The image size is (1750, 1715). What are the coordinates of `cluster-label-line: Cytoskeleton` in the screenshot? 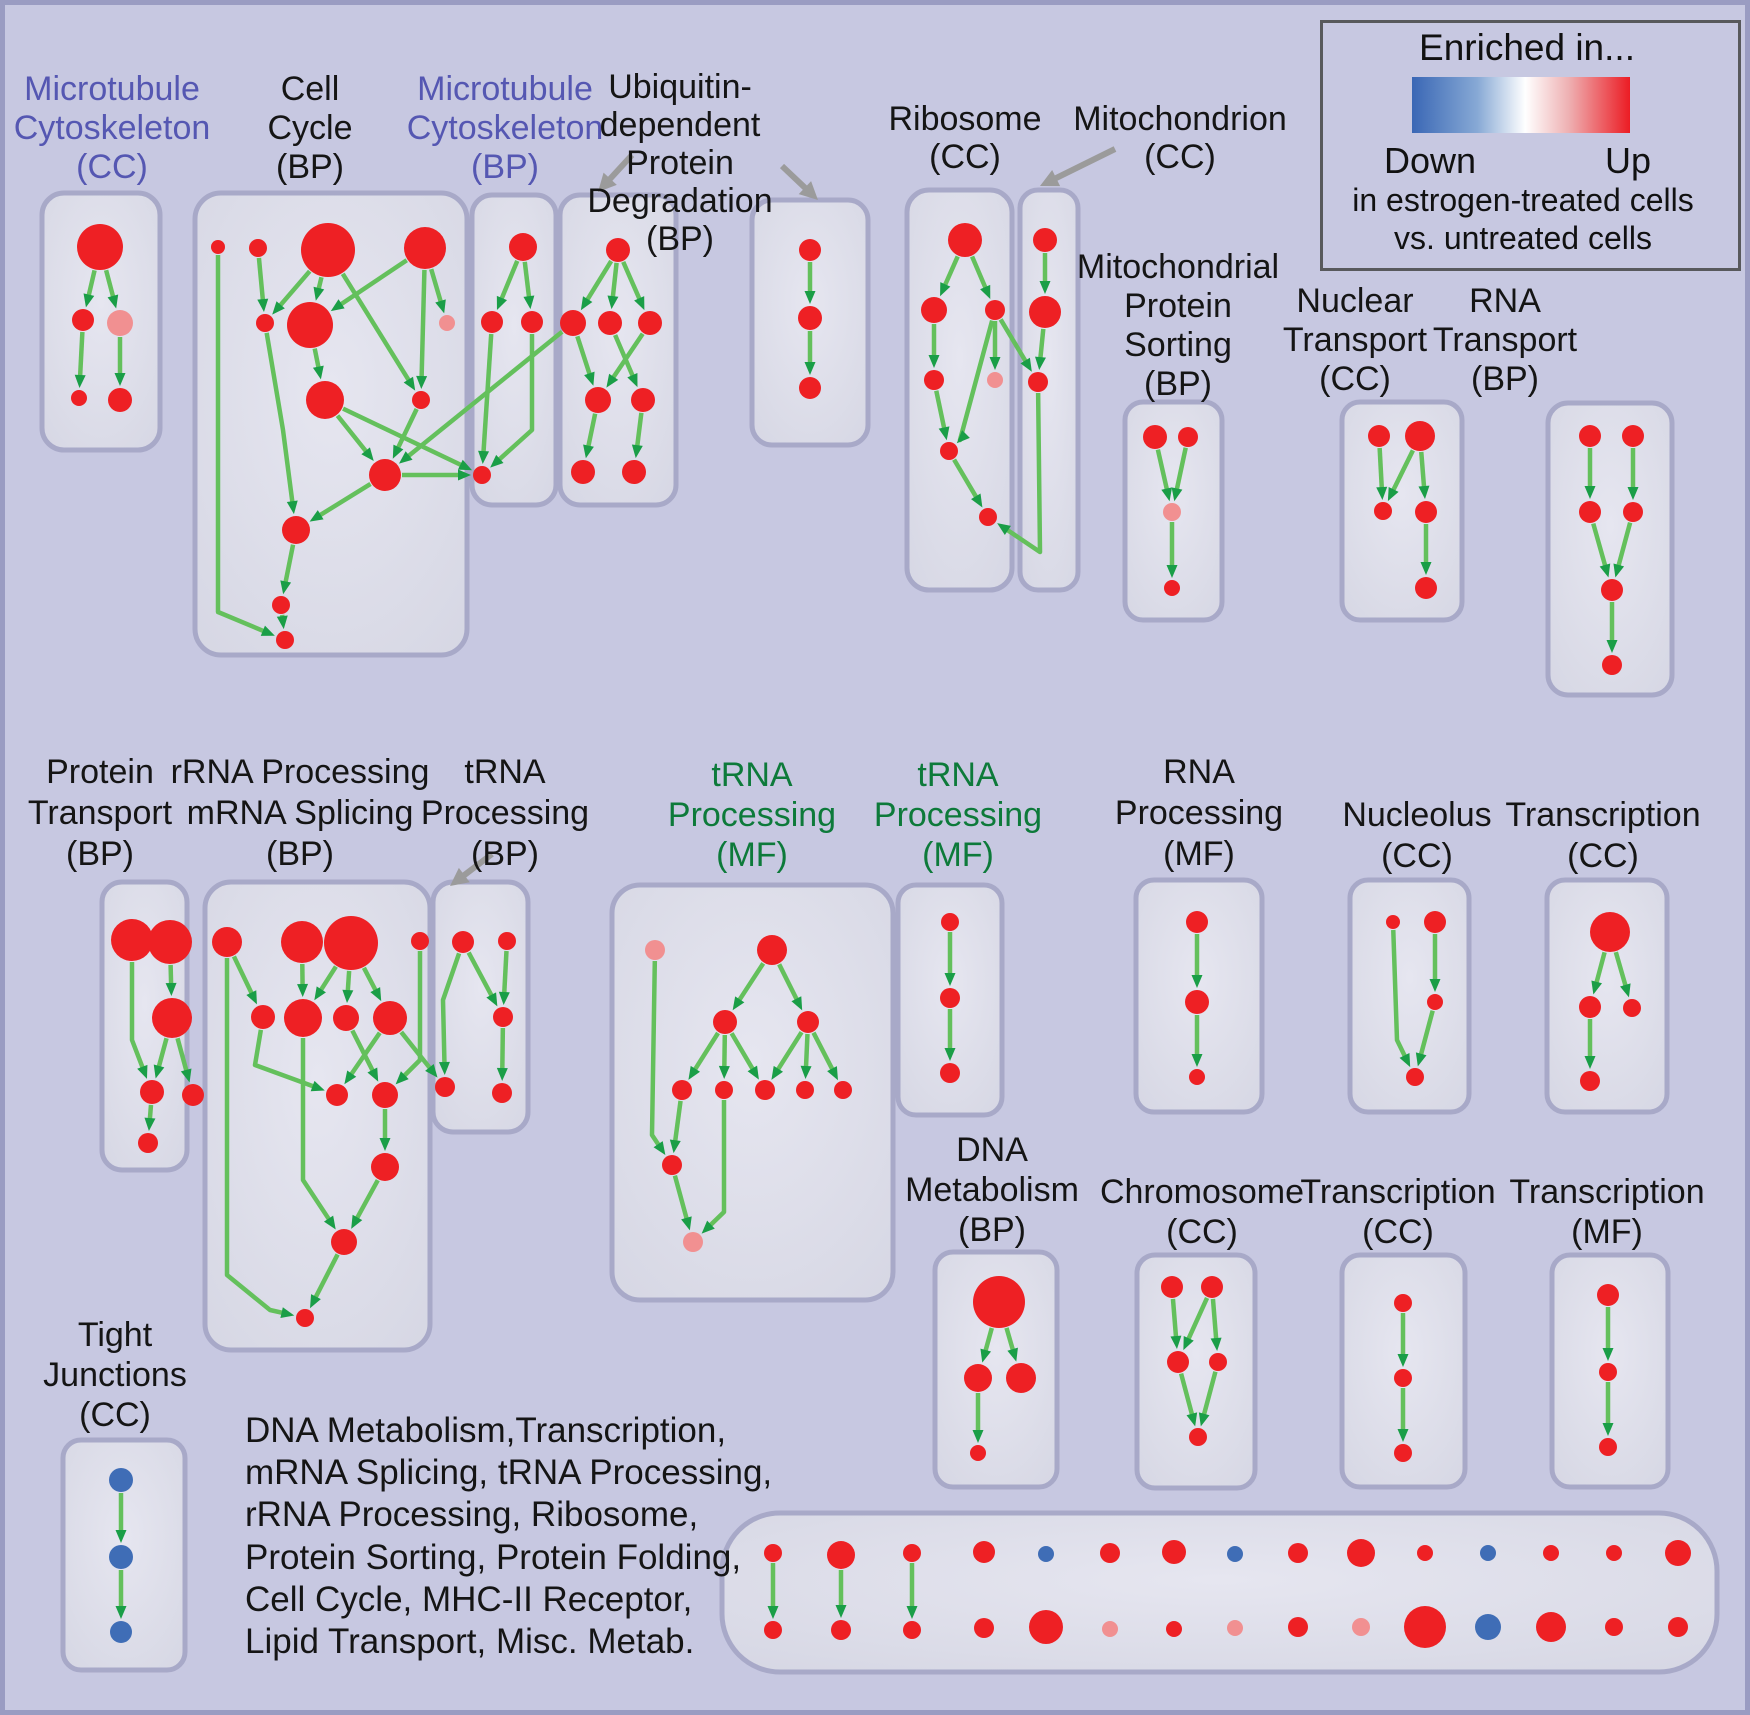 It's located at (505, 128).